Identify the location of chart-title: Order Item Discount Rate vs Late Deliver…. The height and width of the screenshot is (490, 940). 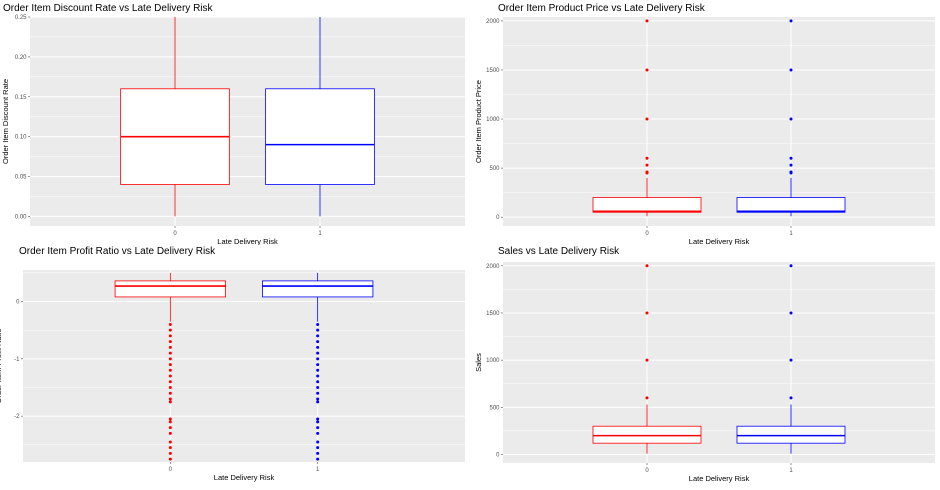
(108, 8).